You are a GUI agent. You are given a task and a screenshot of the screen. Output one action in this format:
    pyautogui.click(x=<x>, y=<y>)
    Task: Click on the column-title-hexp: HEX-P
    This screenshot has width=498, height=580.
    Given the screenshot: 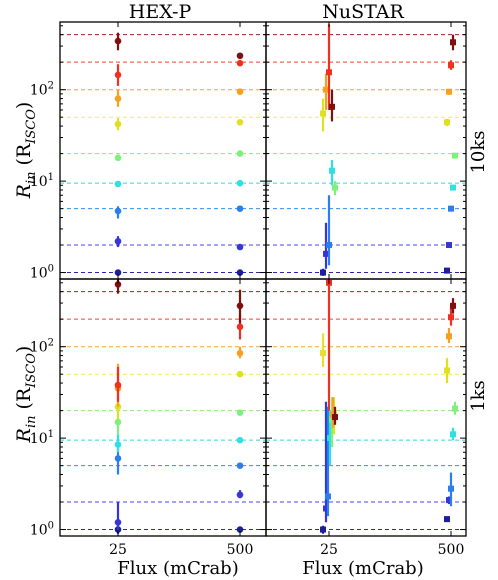 What is the action you would take?
    pyautogui.click(x=160, y=12)
    